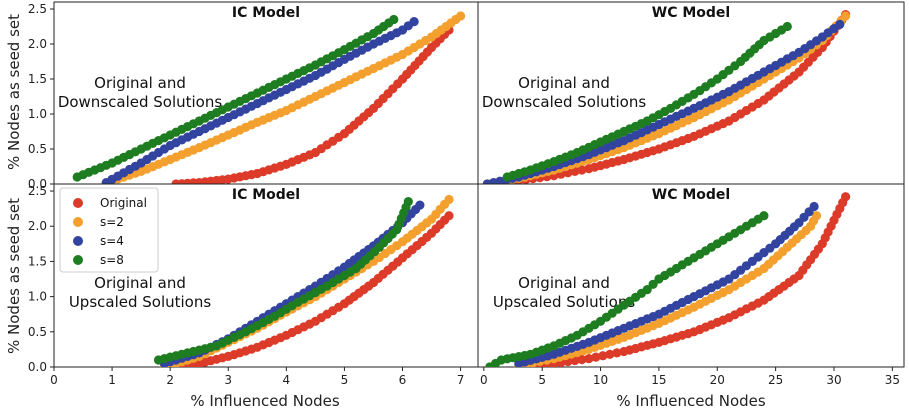 This screenshot has height=415, width=909. I want to click on y-axis-label-top: % Nodes as seed set, so click(14, 92).